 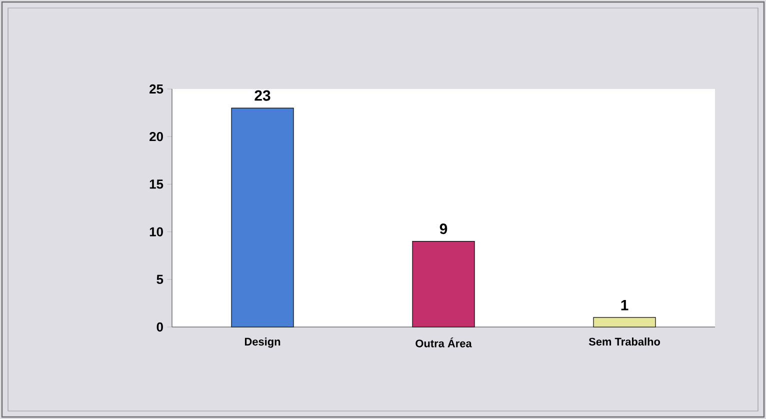 What do you see at coordinates (444, 229) in the screenshot?
I see `data-label: 9` at bounding box center [444, 229].